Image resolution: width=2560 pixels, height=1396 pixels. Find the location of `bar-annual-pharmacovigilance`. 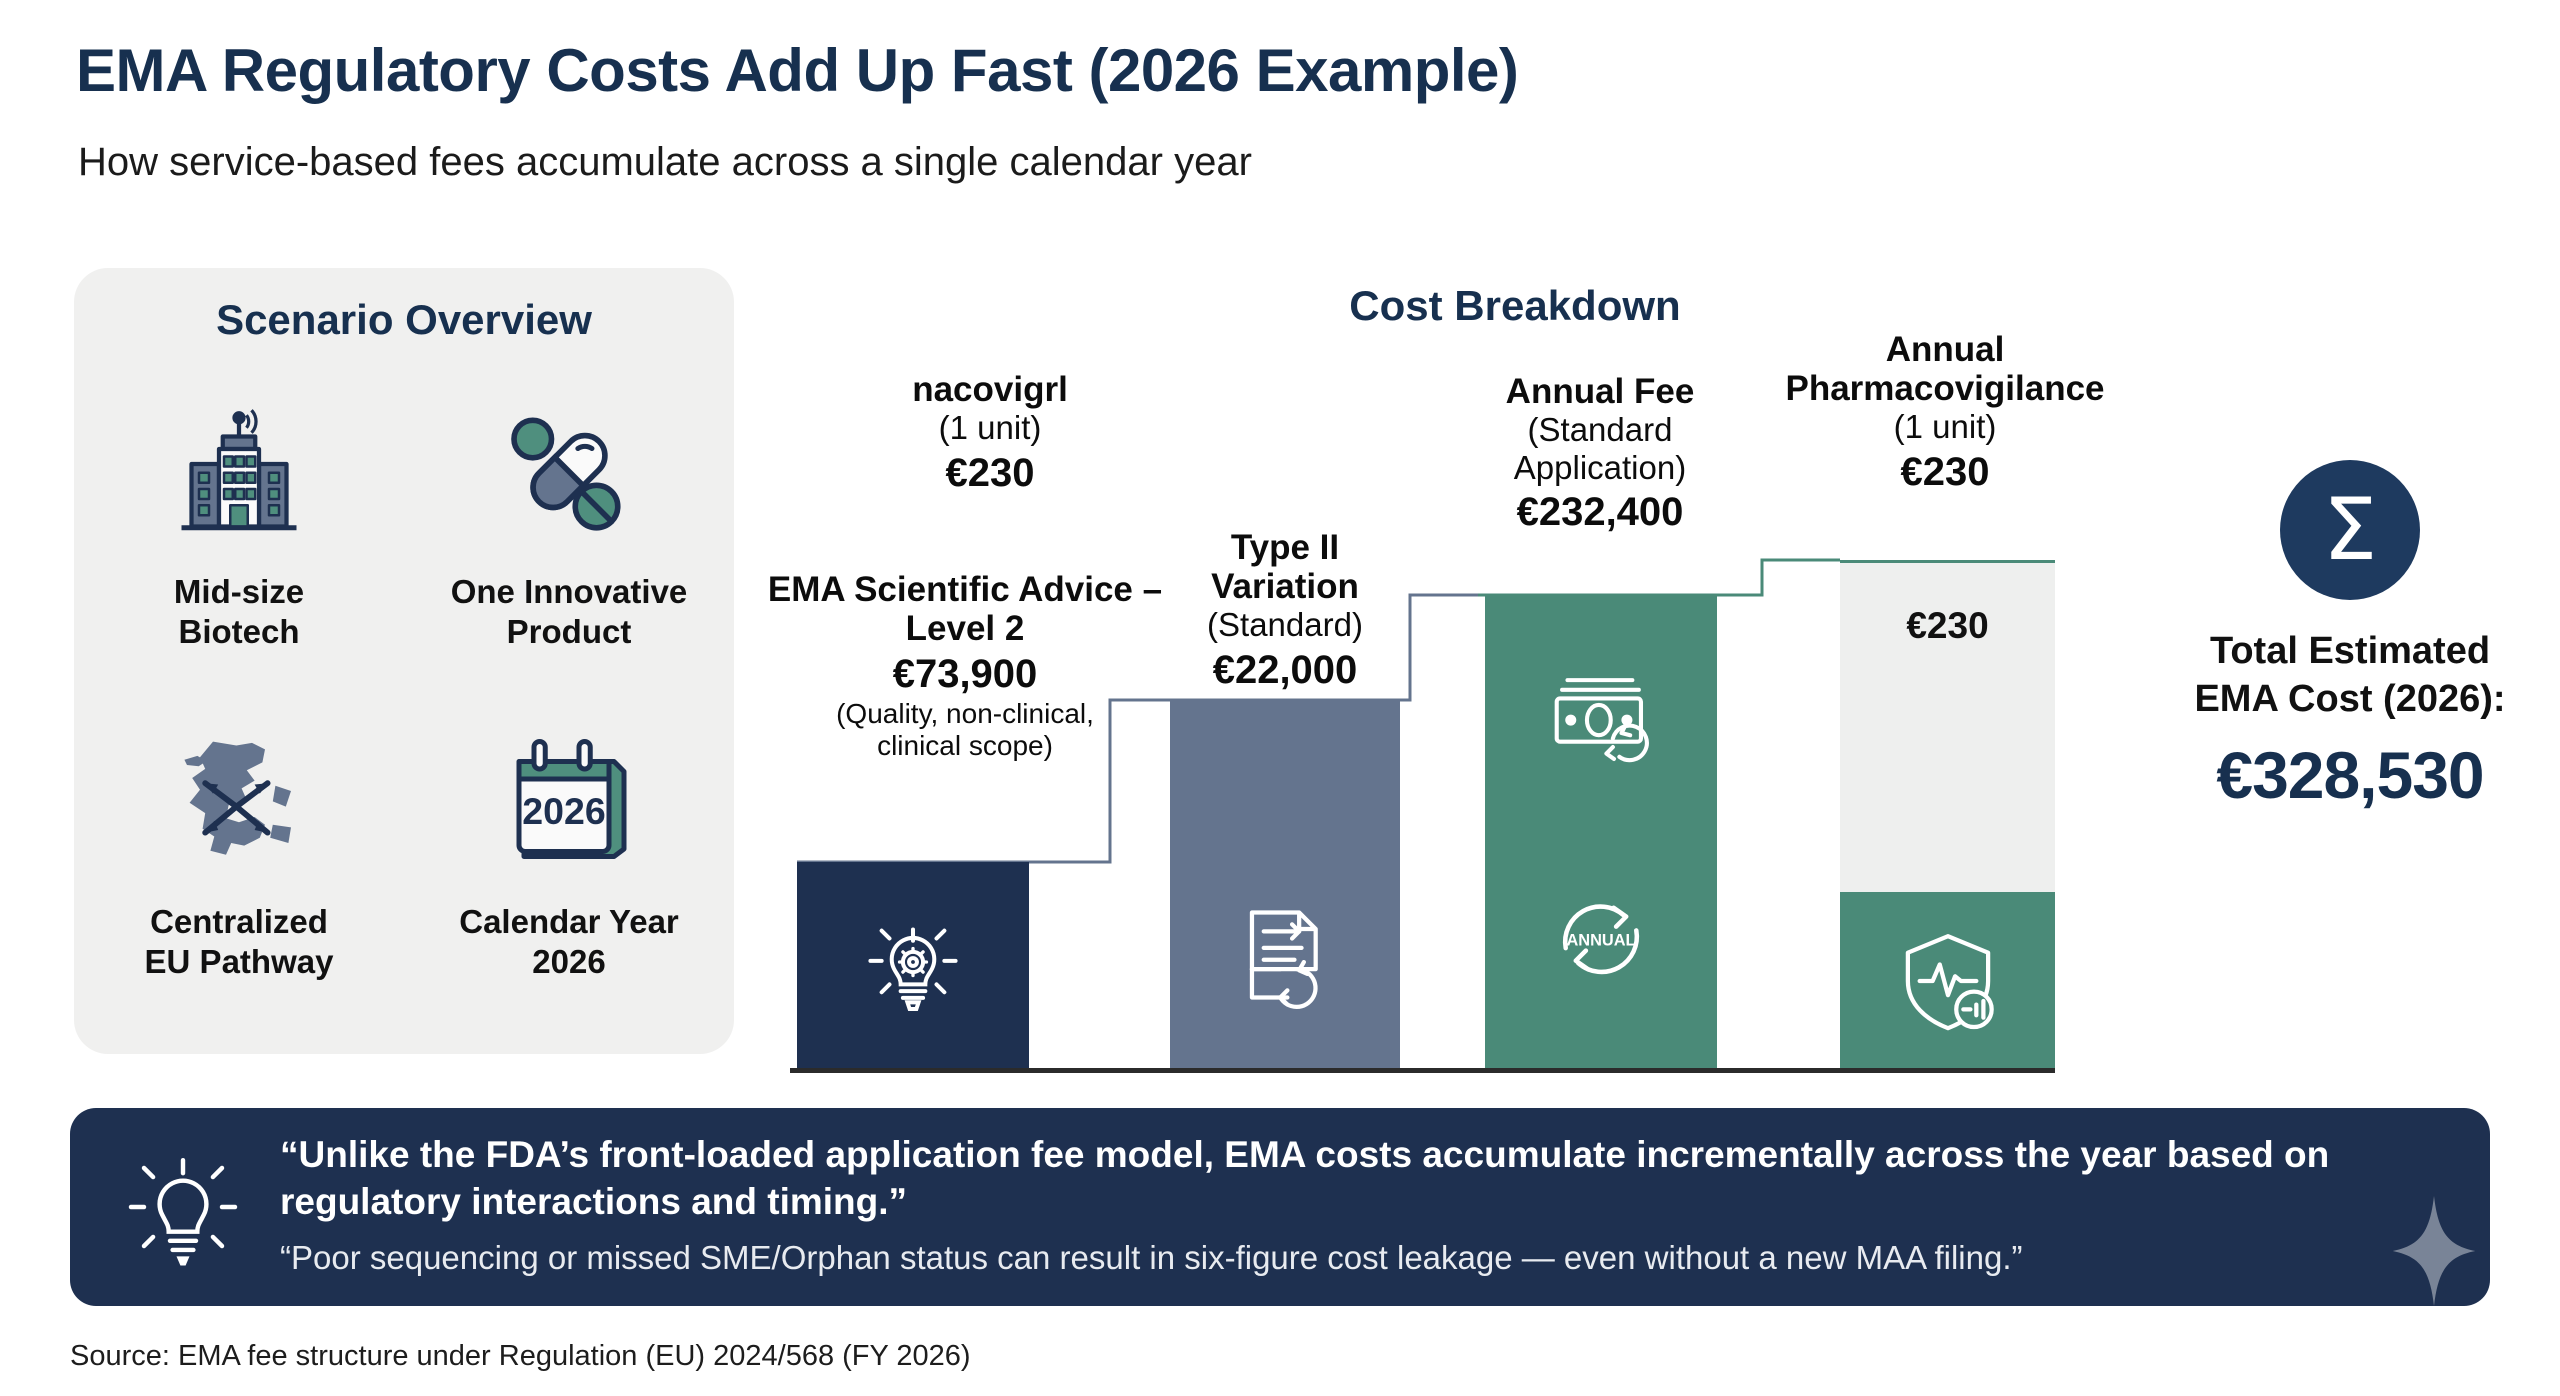

bar-annual-pharmacovigilance is located at coordinates (1947, 980).